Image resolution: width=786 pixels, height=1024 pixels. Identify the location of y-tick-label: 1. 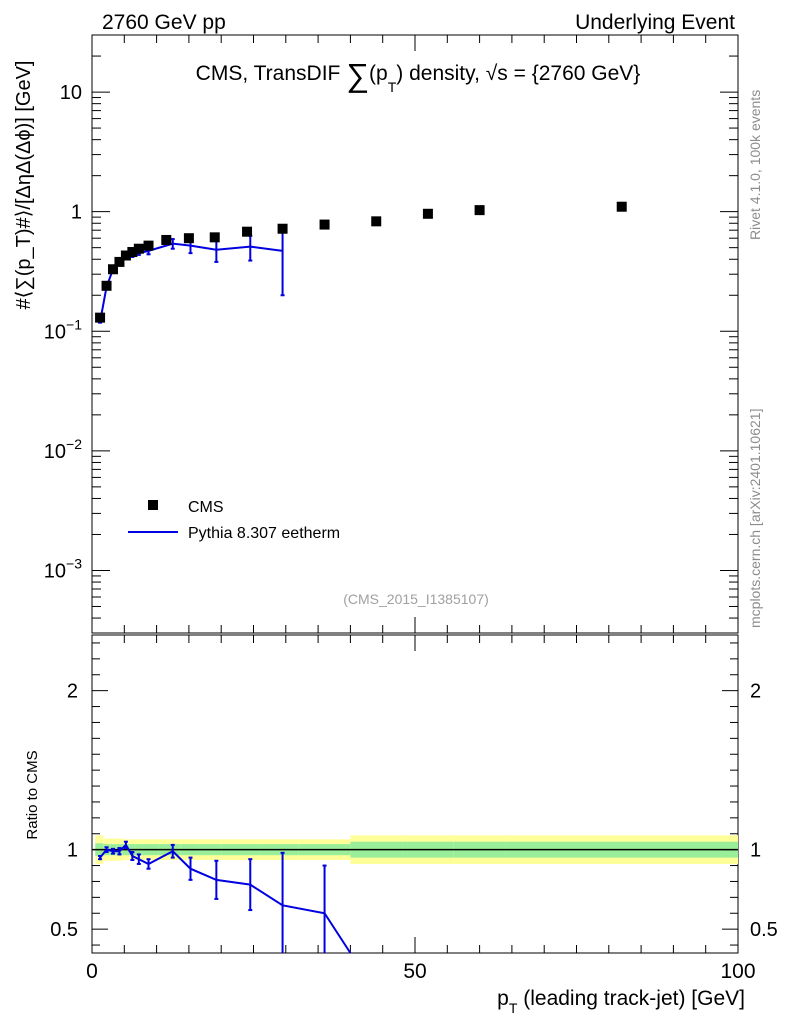
(76, 213).